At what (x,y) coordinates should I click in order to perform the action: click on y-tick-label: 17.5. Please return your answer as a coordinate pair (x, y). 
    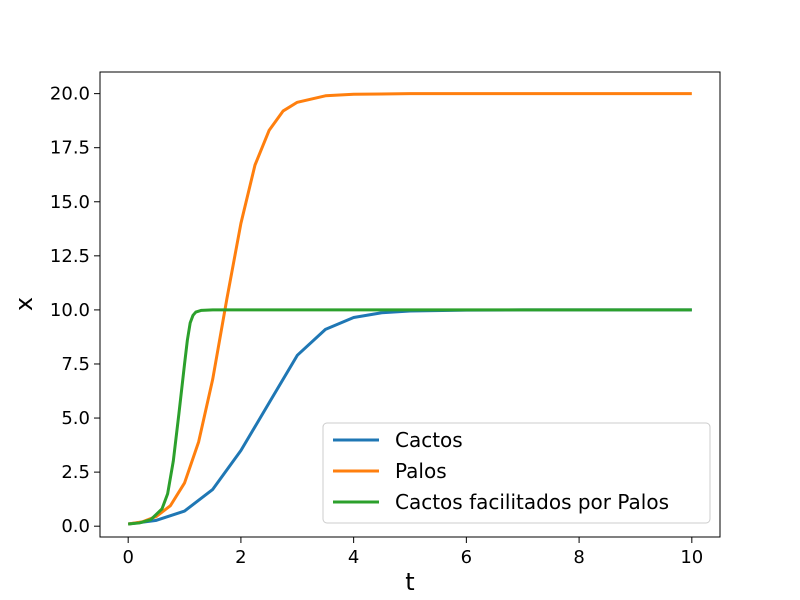
    Looking at the image, I should click on (70, 148).